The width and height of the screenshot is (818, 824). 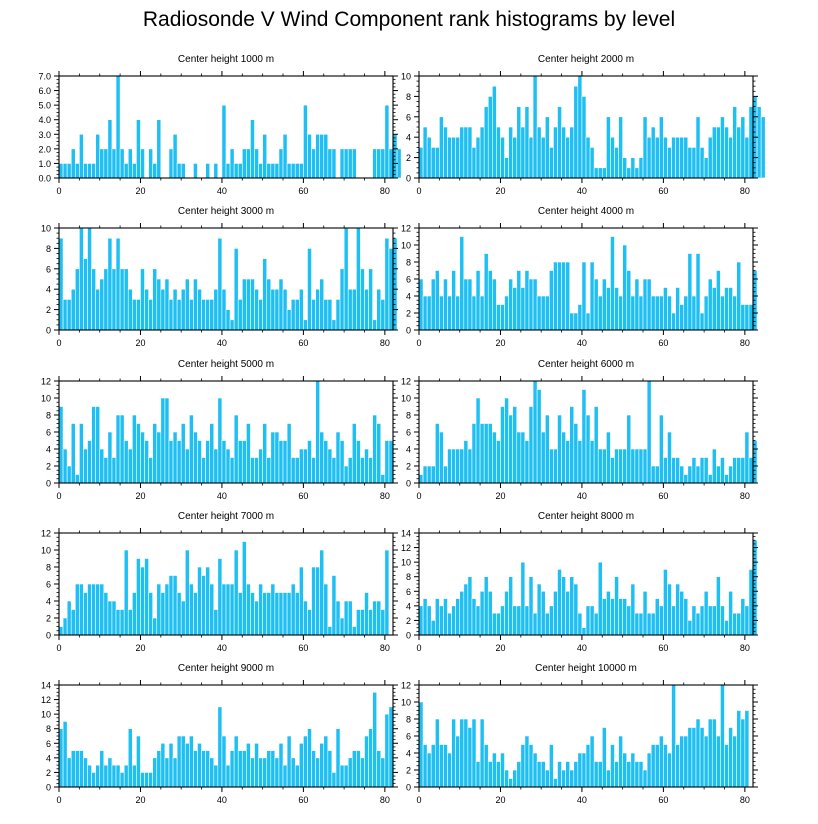 I want to click on y-tick-label: 2, so click(x=408, y=314).